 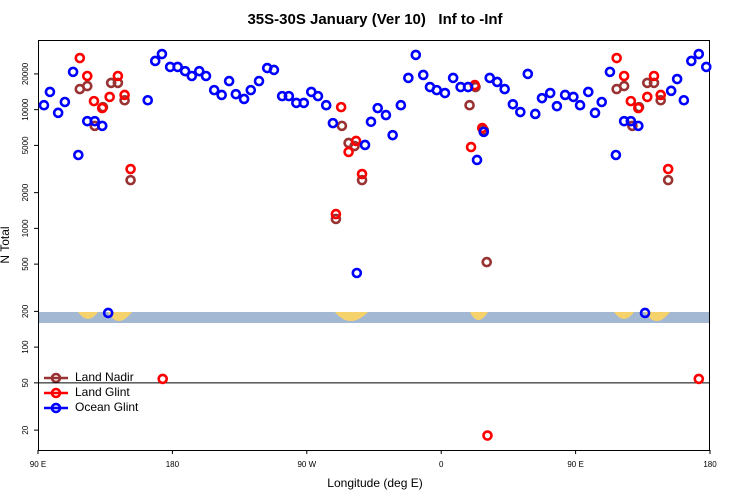 What do you see at coordinates (102, 392) in the screenshot?
I see `legend-label: Land Glint` at bounding box center [102, 392].